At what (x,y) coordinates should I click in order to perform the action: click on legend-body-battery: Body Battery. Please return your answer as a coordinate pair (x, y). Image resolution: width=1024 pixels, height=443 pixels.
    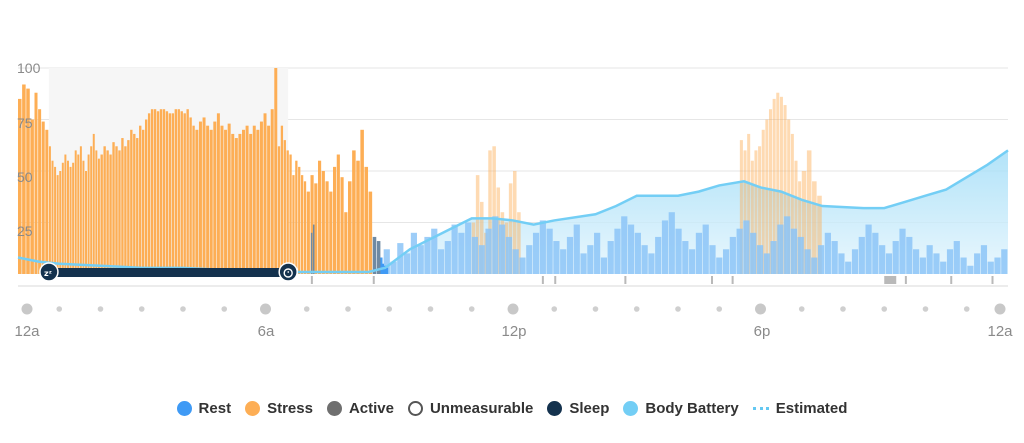
    Looking at the image, I should click on (681, 408).